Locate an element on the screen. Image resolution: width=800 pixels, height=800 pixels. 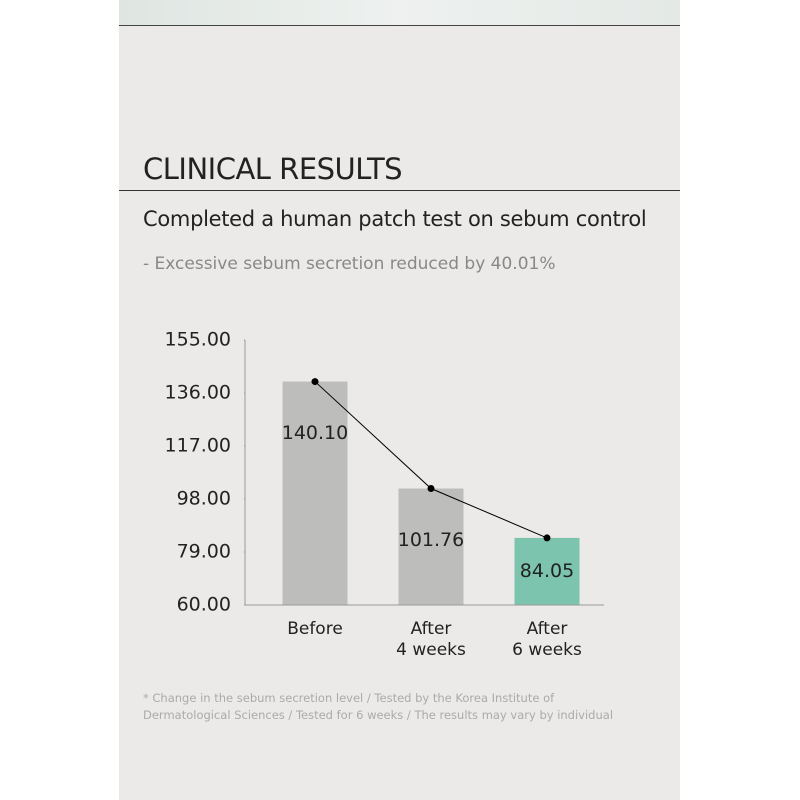
heading: CLINICAL RESULTS is located at coordinates (273, 169).